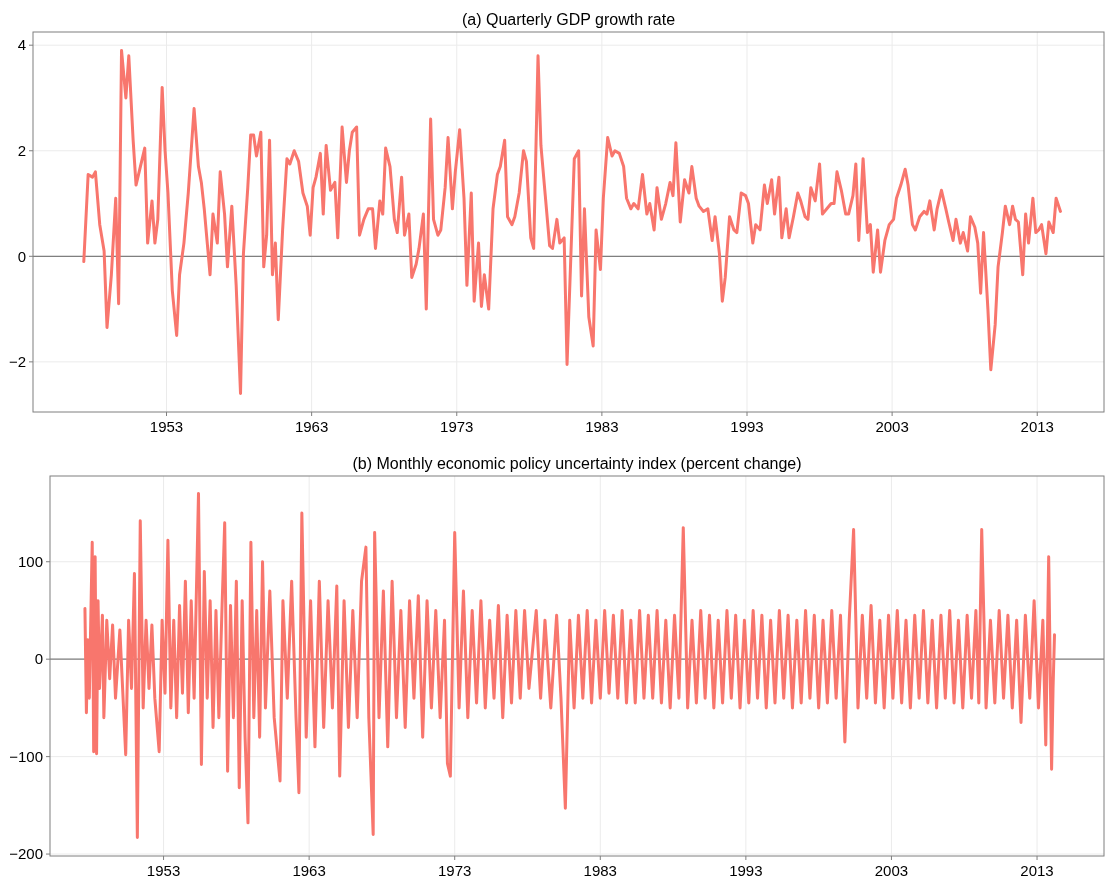 The image size is (1105, 888). Describe the element at coordinates (17, 362) in the screenshot. I see `y-tick-label: −2` at that location.